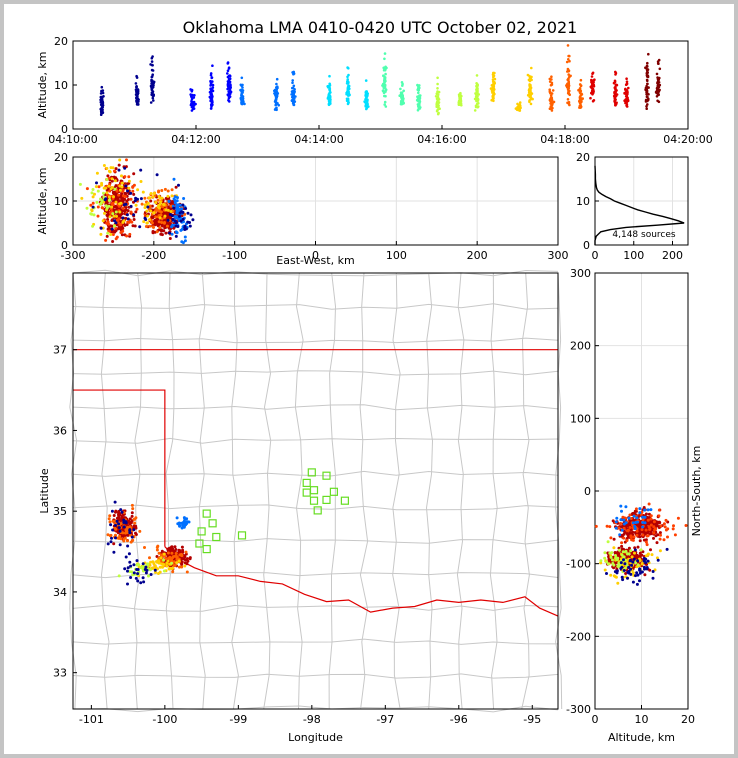 This screenshot has width=738, height=758. What do you see at coordinates (642, 719) in the screenshot?
I see `x-tick-label: 10` at bounding box center [642, 719].